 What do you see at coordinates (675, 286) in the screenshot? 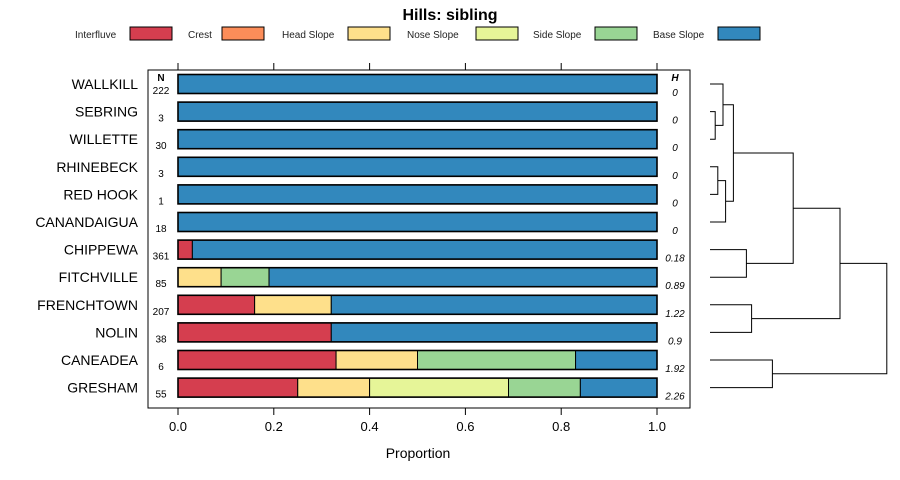
I see `h-value: 0.89` at bounding box center [675, 286].